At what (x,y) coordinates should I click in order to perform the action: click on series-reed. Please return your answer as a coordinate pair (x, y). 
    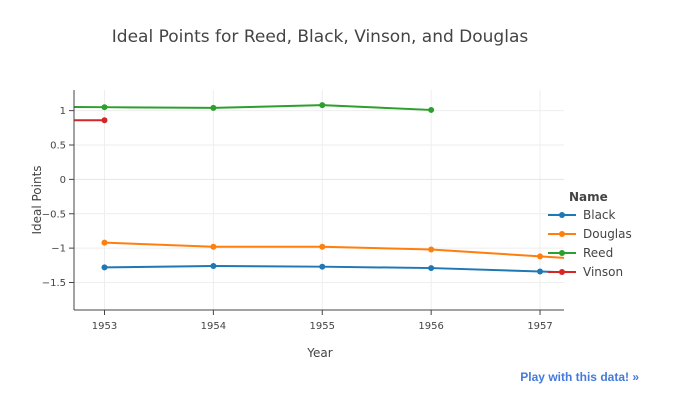
    Looking at the image, I should click on (254, 107).